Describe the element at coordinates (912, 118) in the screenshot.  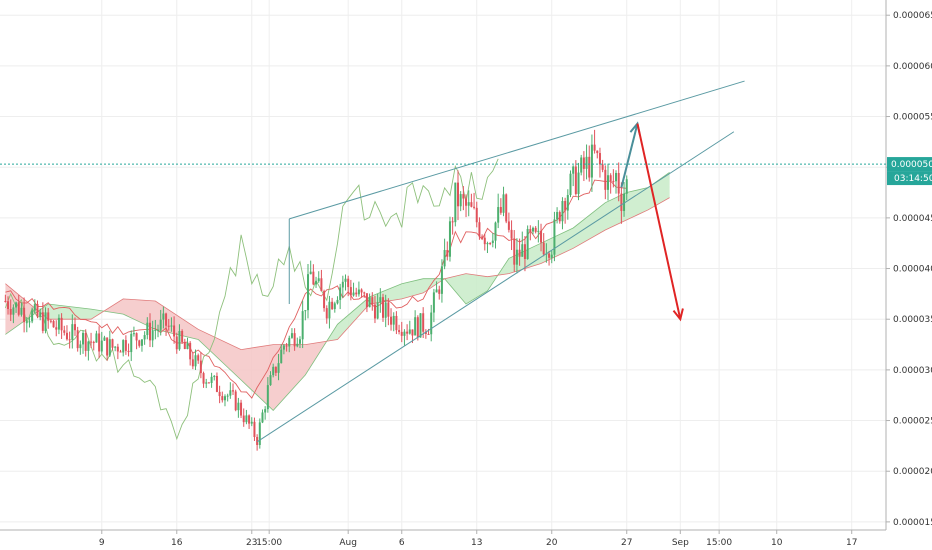
I see `y-tick-label: 0.00005500` at that location.